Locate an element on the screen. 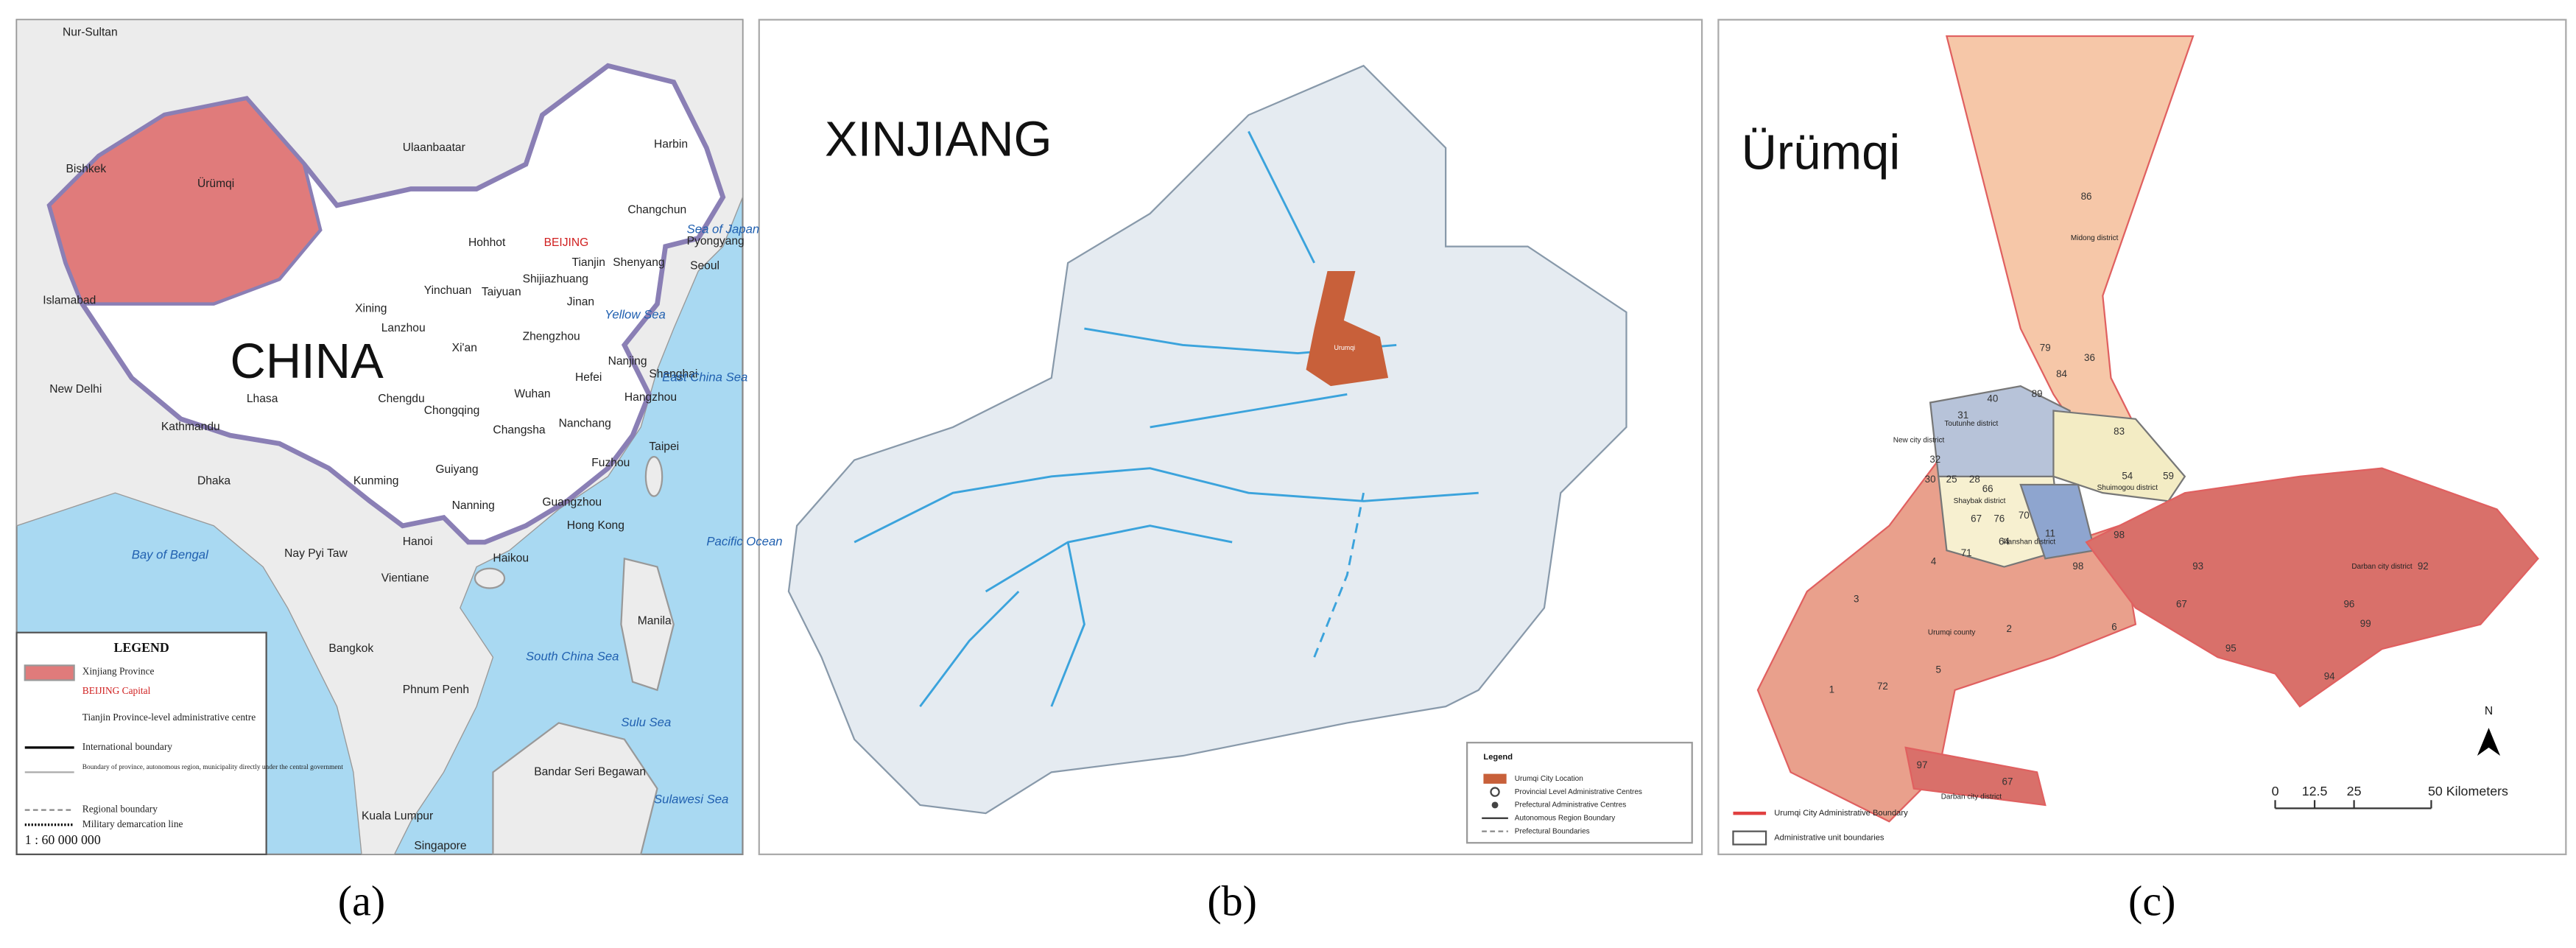 The width and height of the screenshot is (2576, 948). place-label: Zhengzhou is located at coordinates (551, 336).